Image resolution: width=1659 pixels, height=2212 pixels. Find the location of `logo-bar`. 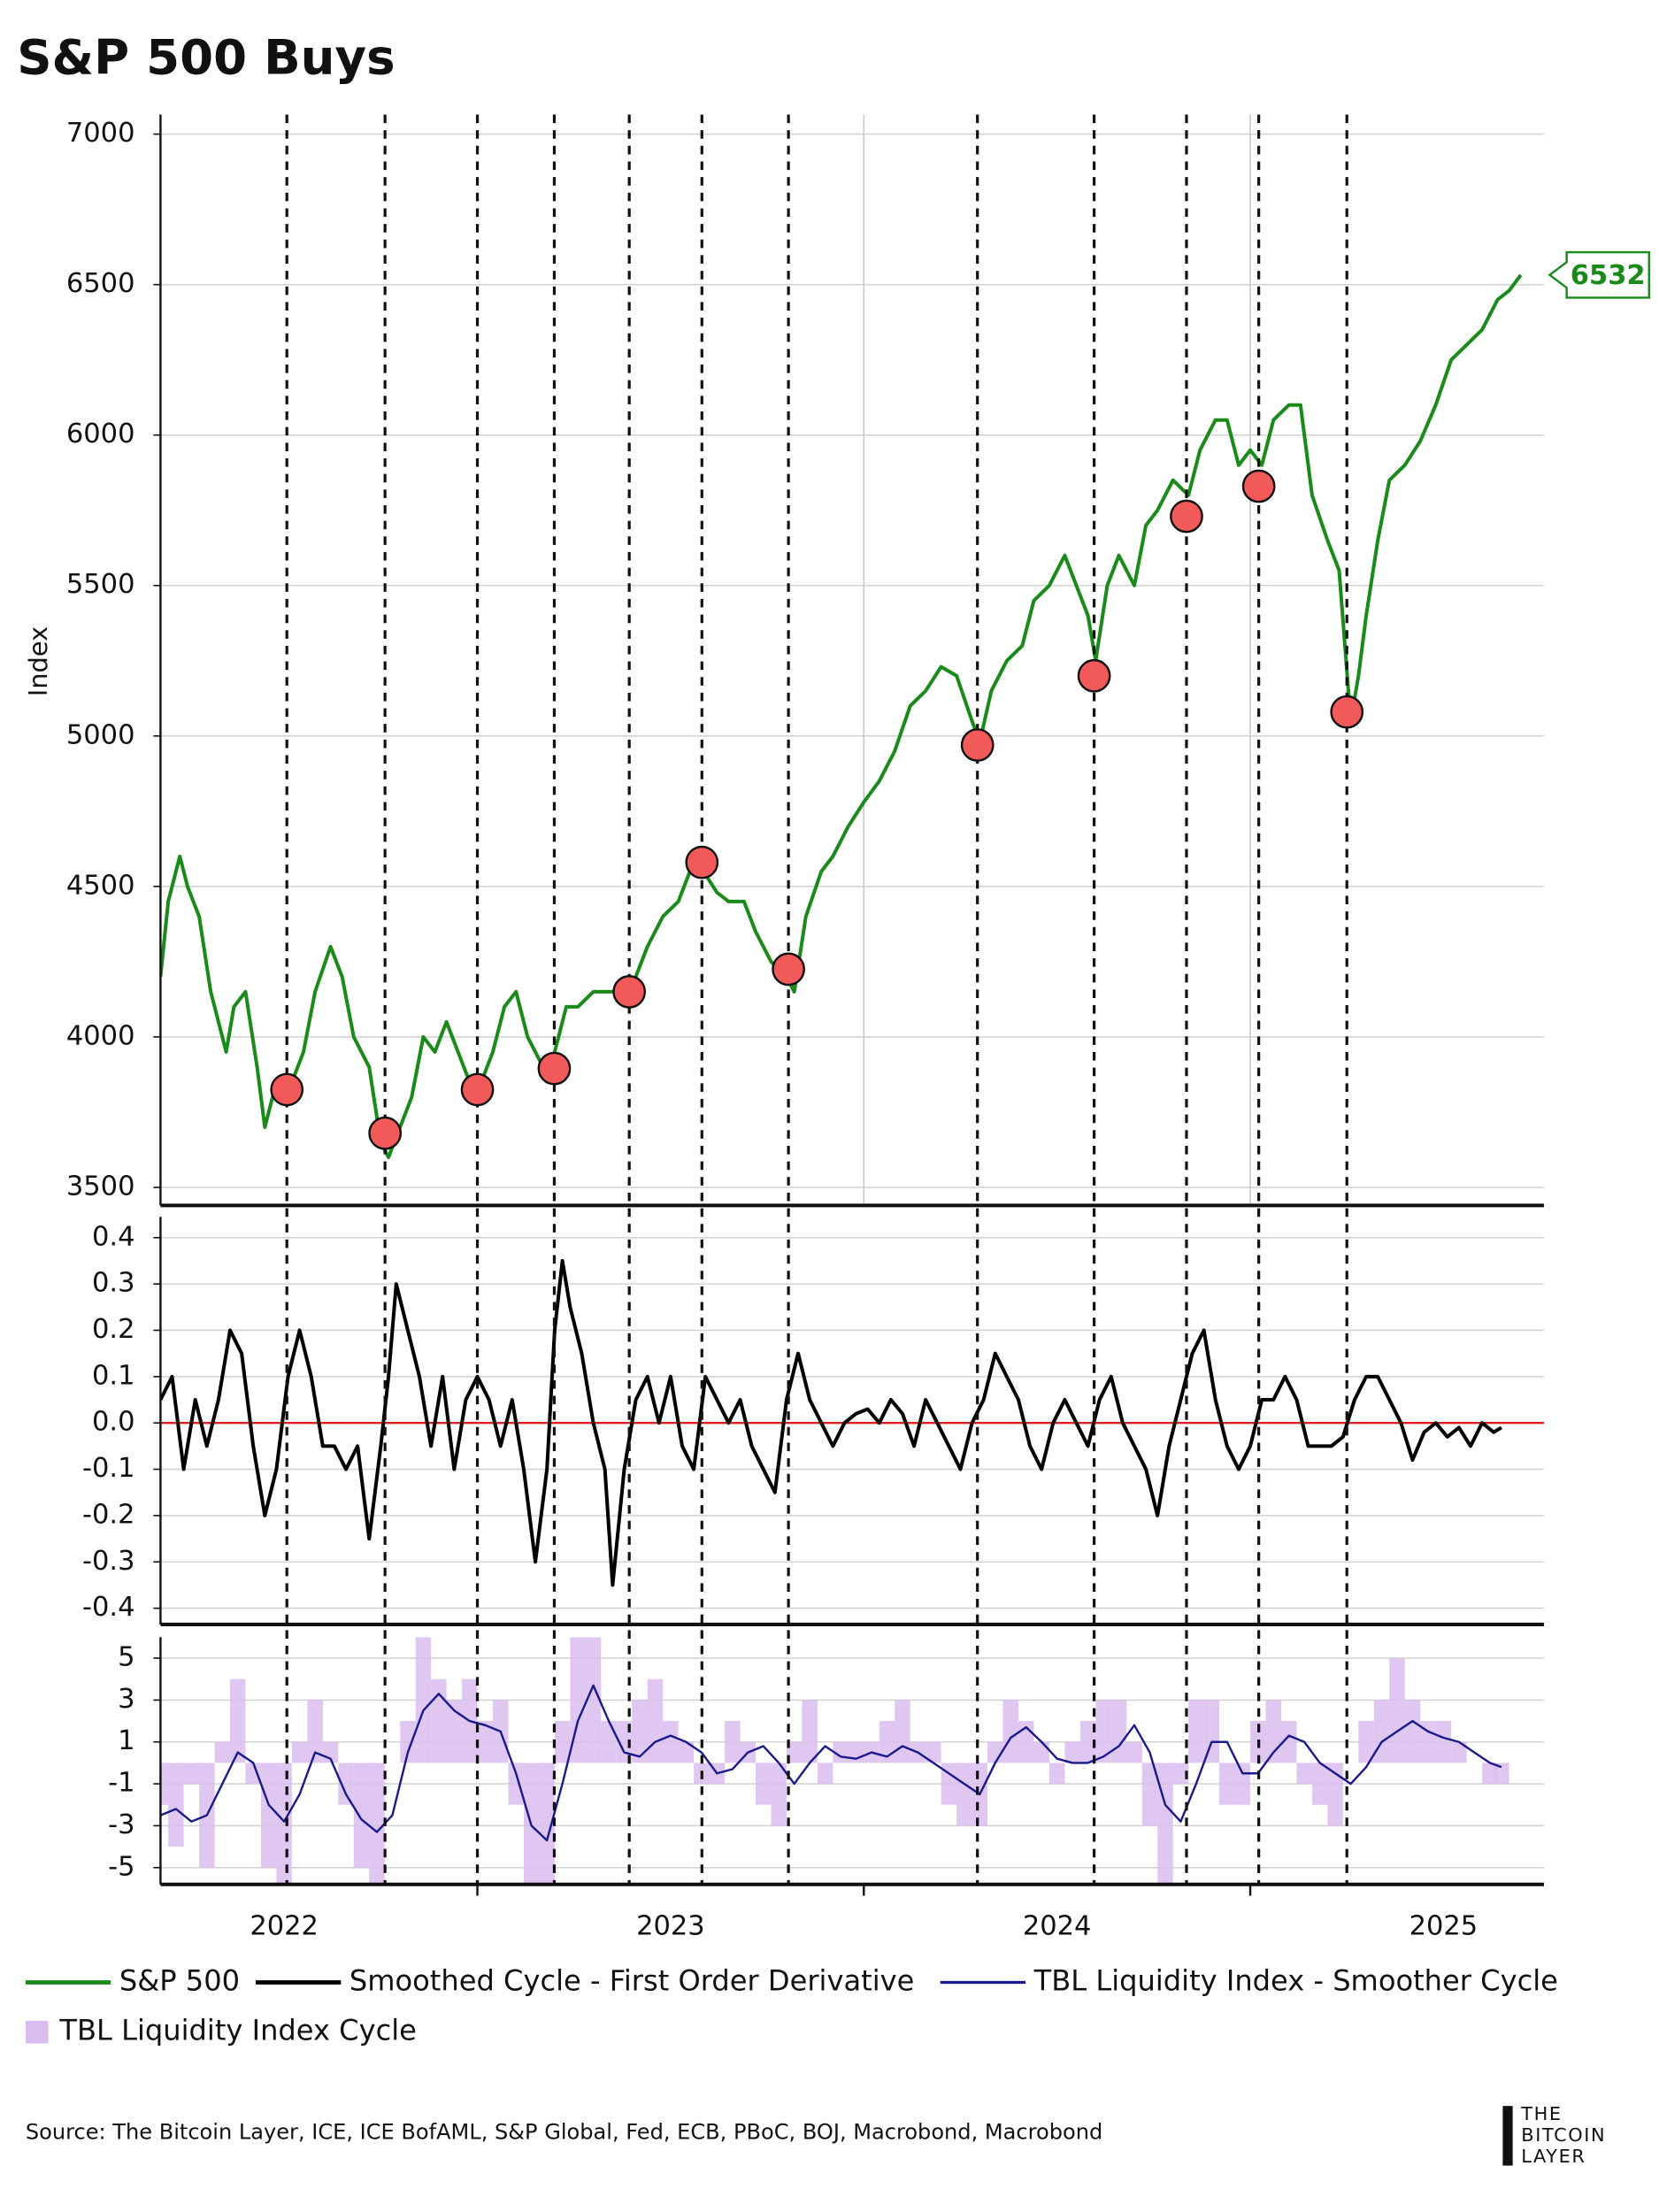

logo-bar is located at coordinates (1508, 2136).